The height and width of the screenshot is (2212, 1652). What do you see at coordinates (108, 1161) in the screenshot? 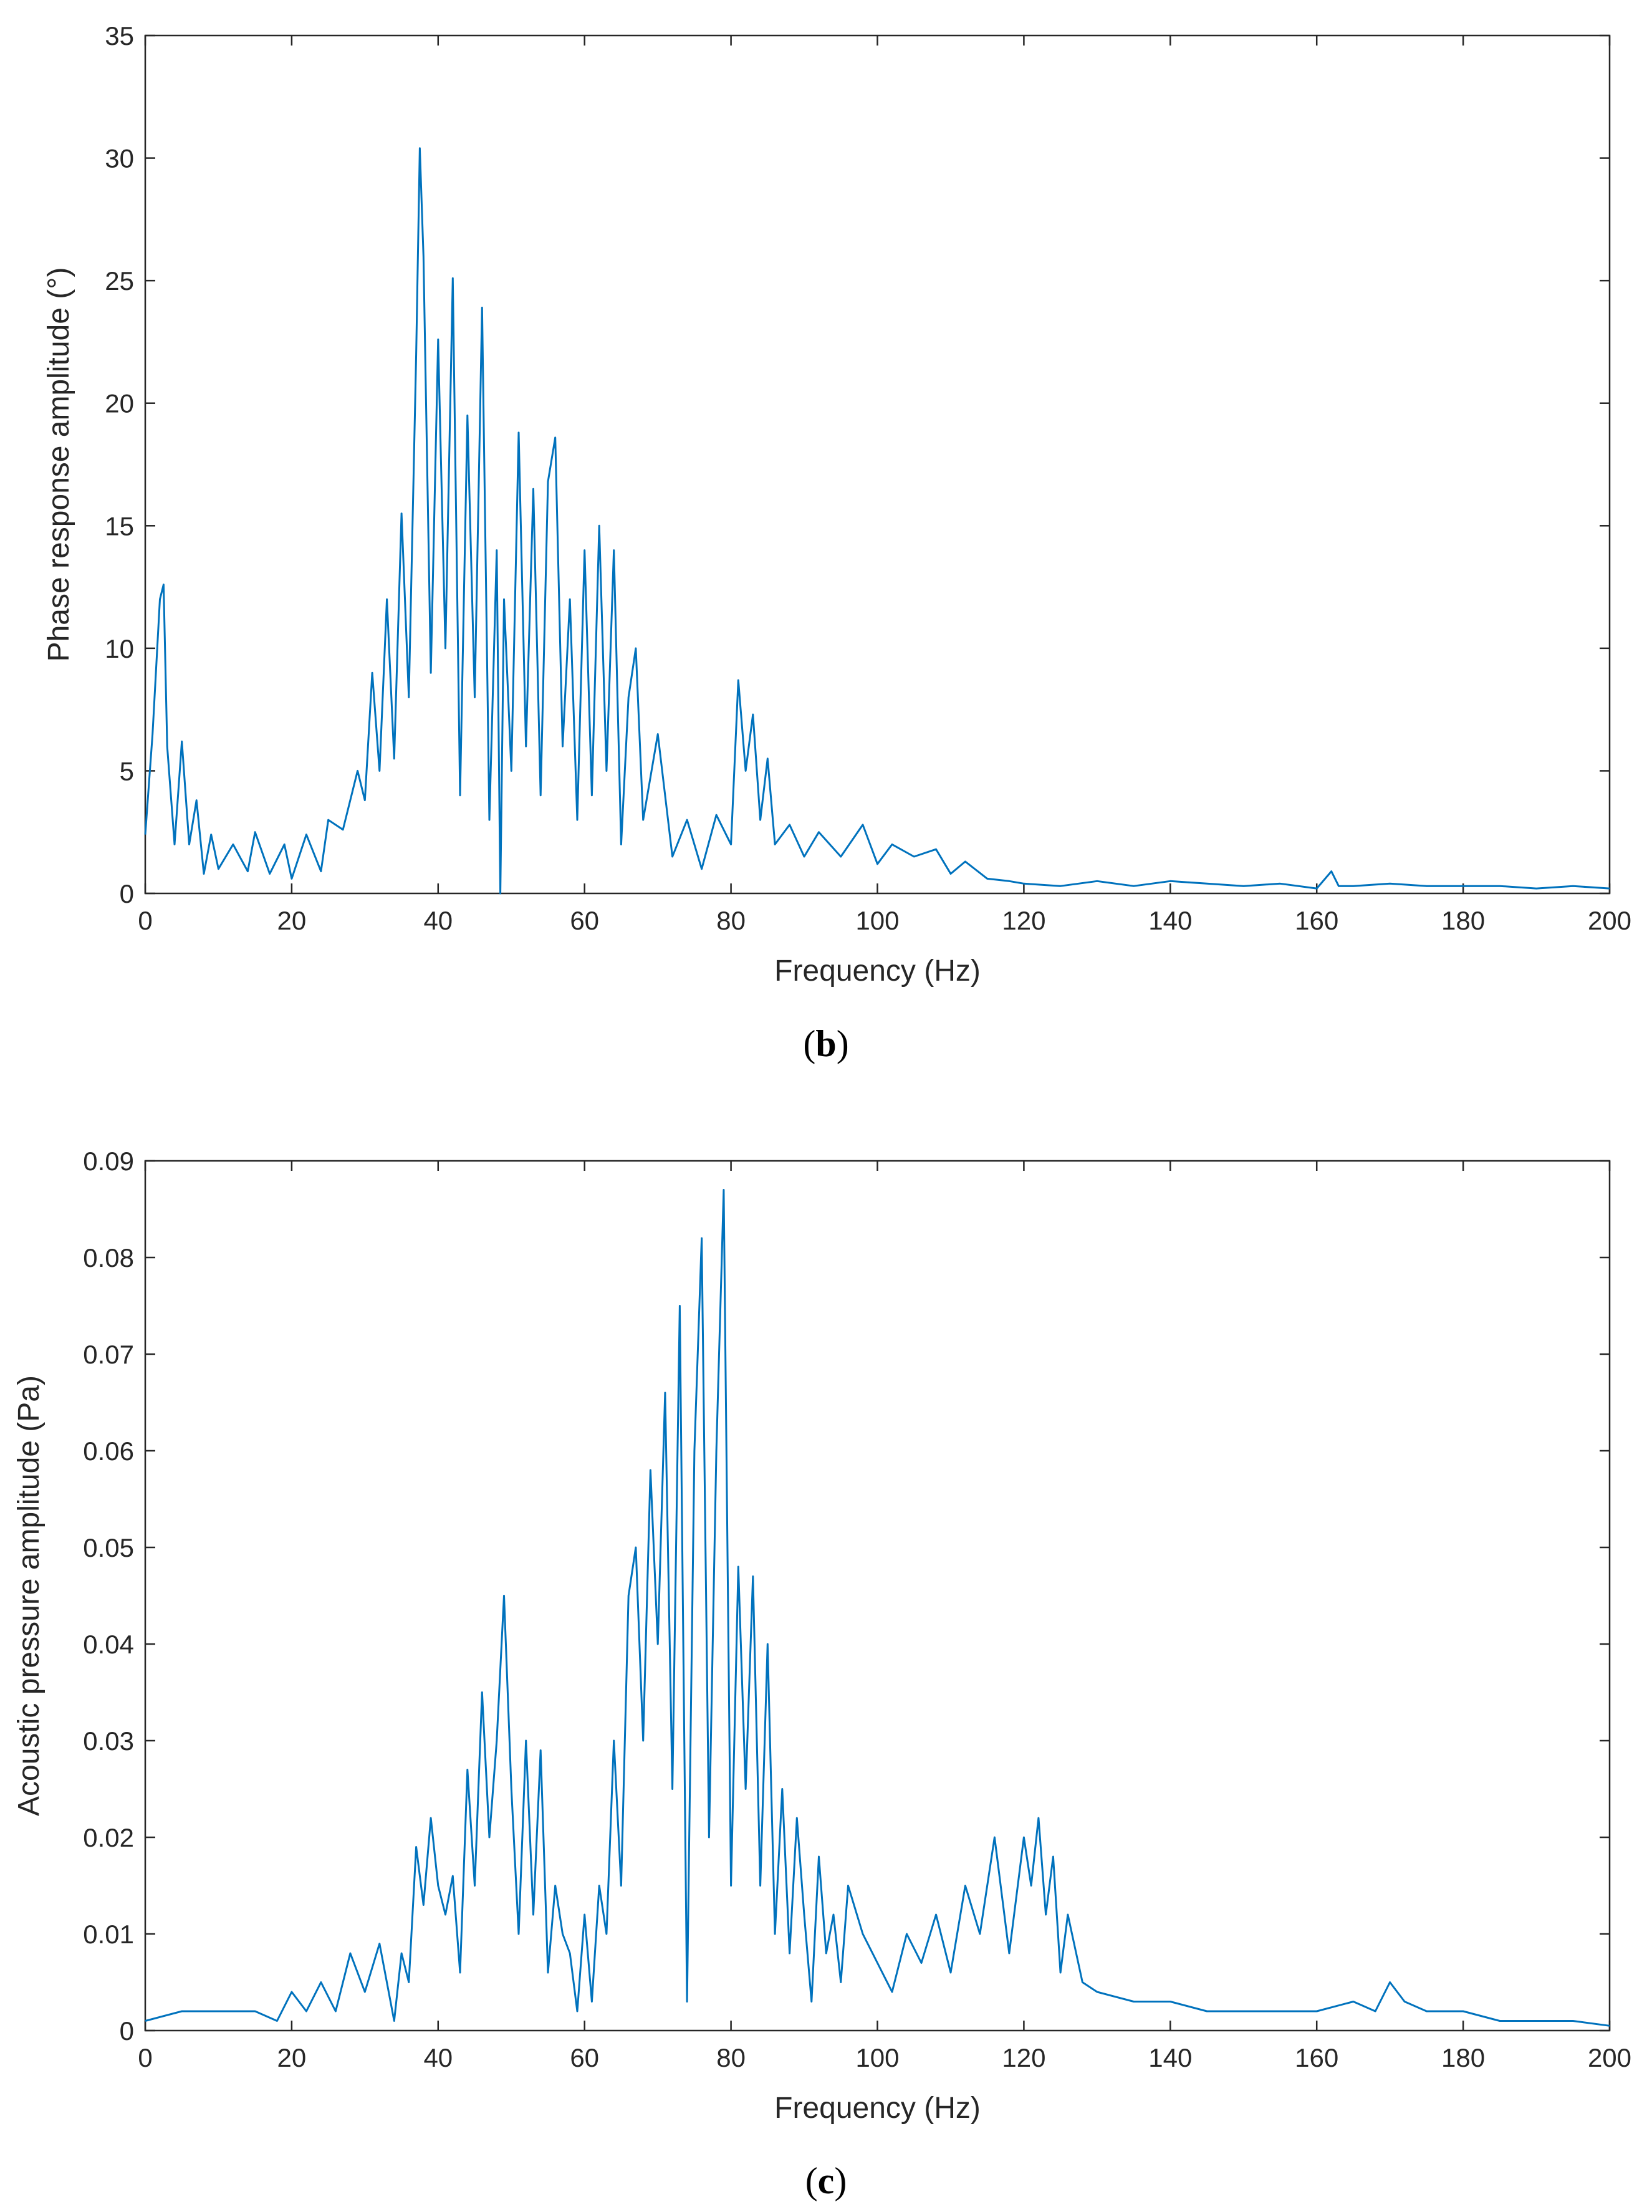
I see `y-tick-label: 0.09` at bounding box center [108, 1161].